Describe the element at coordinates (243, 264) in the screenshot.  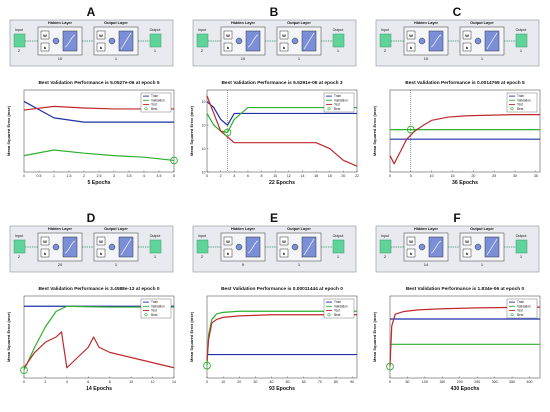
I see `hidden-size: 9` at that location.